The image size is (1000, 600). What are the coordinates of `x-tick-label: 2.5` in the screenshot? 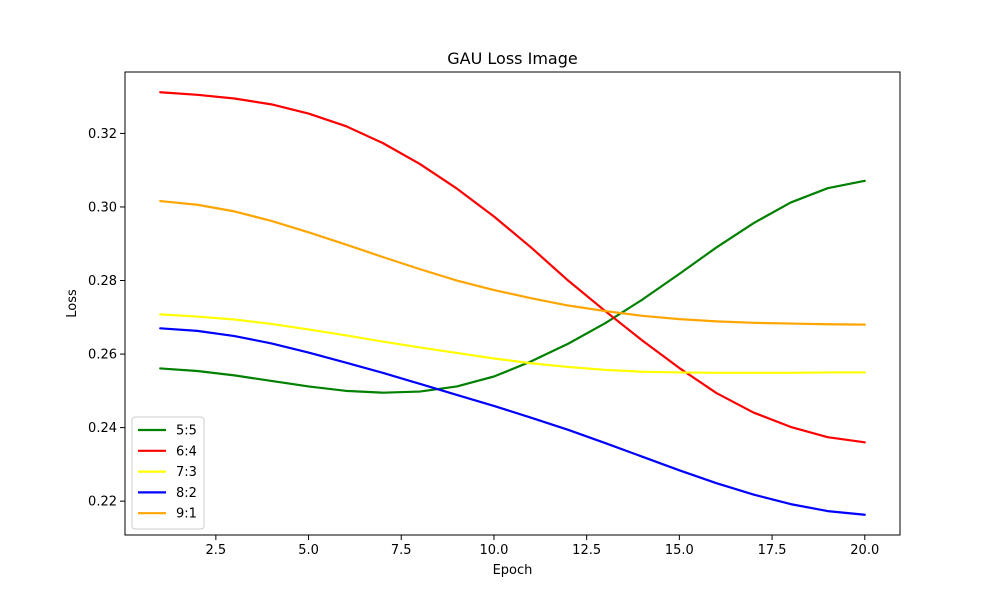 It's located at (216, 550).